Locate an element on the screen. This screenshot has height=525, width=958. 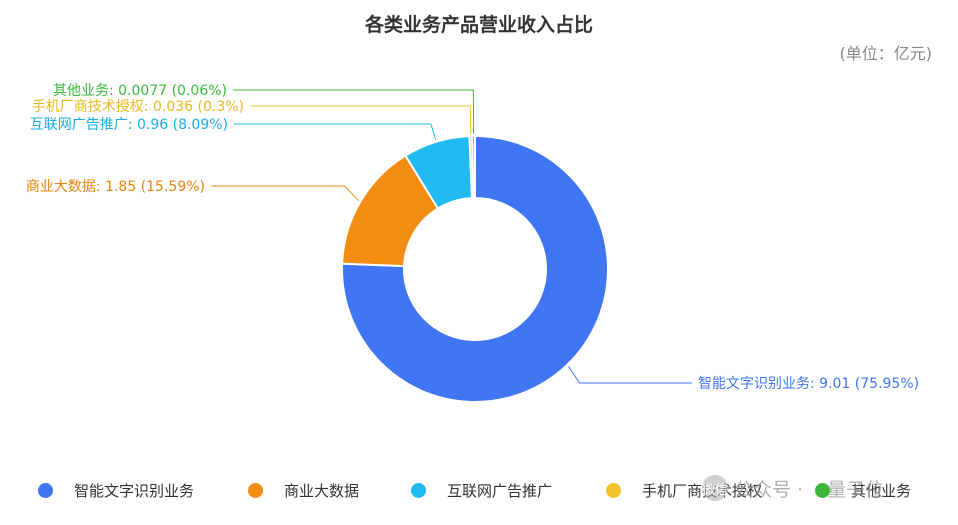
legend-label: 智能文字识别业务 is located at coordinates (134, 490).